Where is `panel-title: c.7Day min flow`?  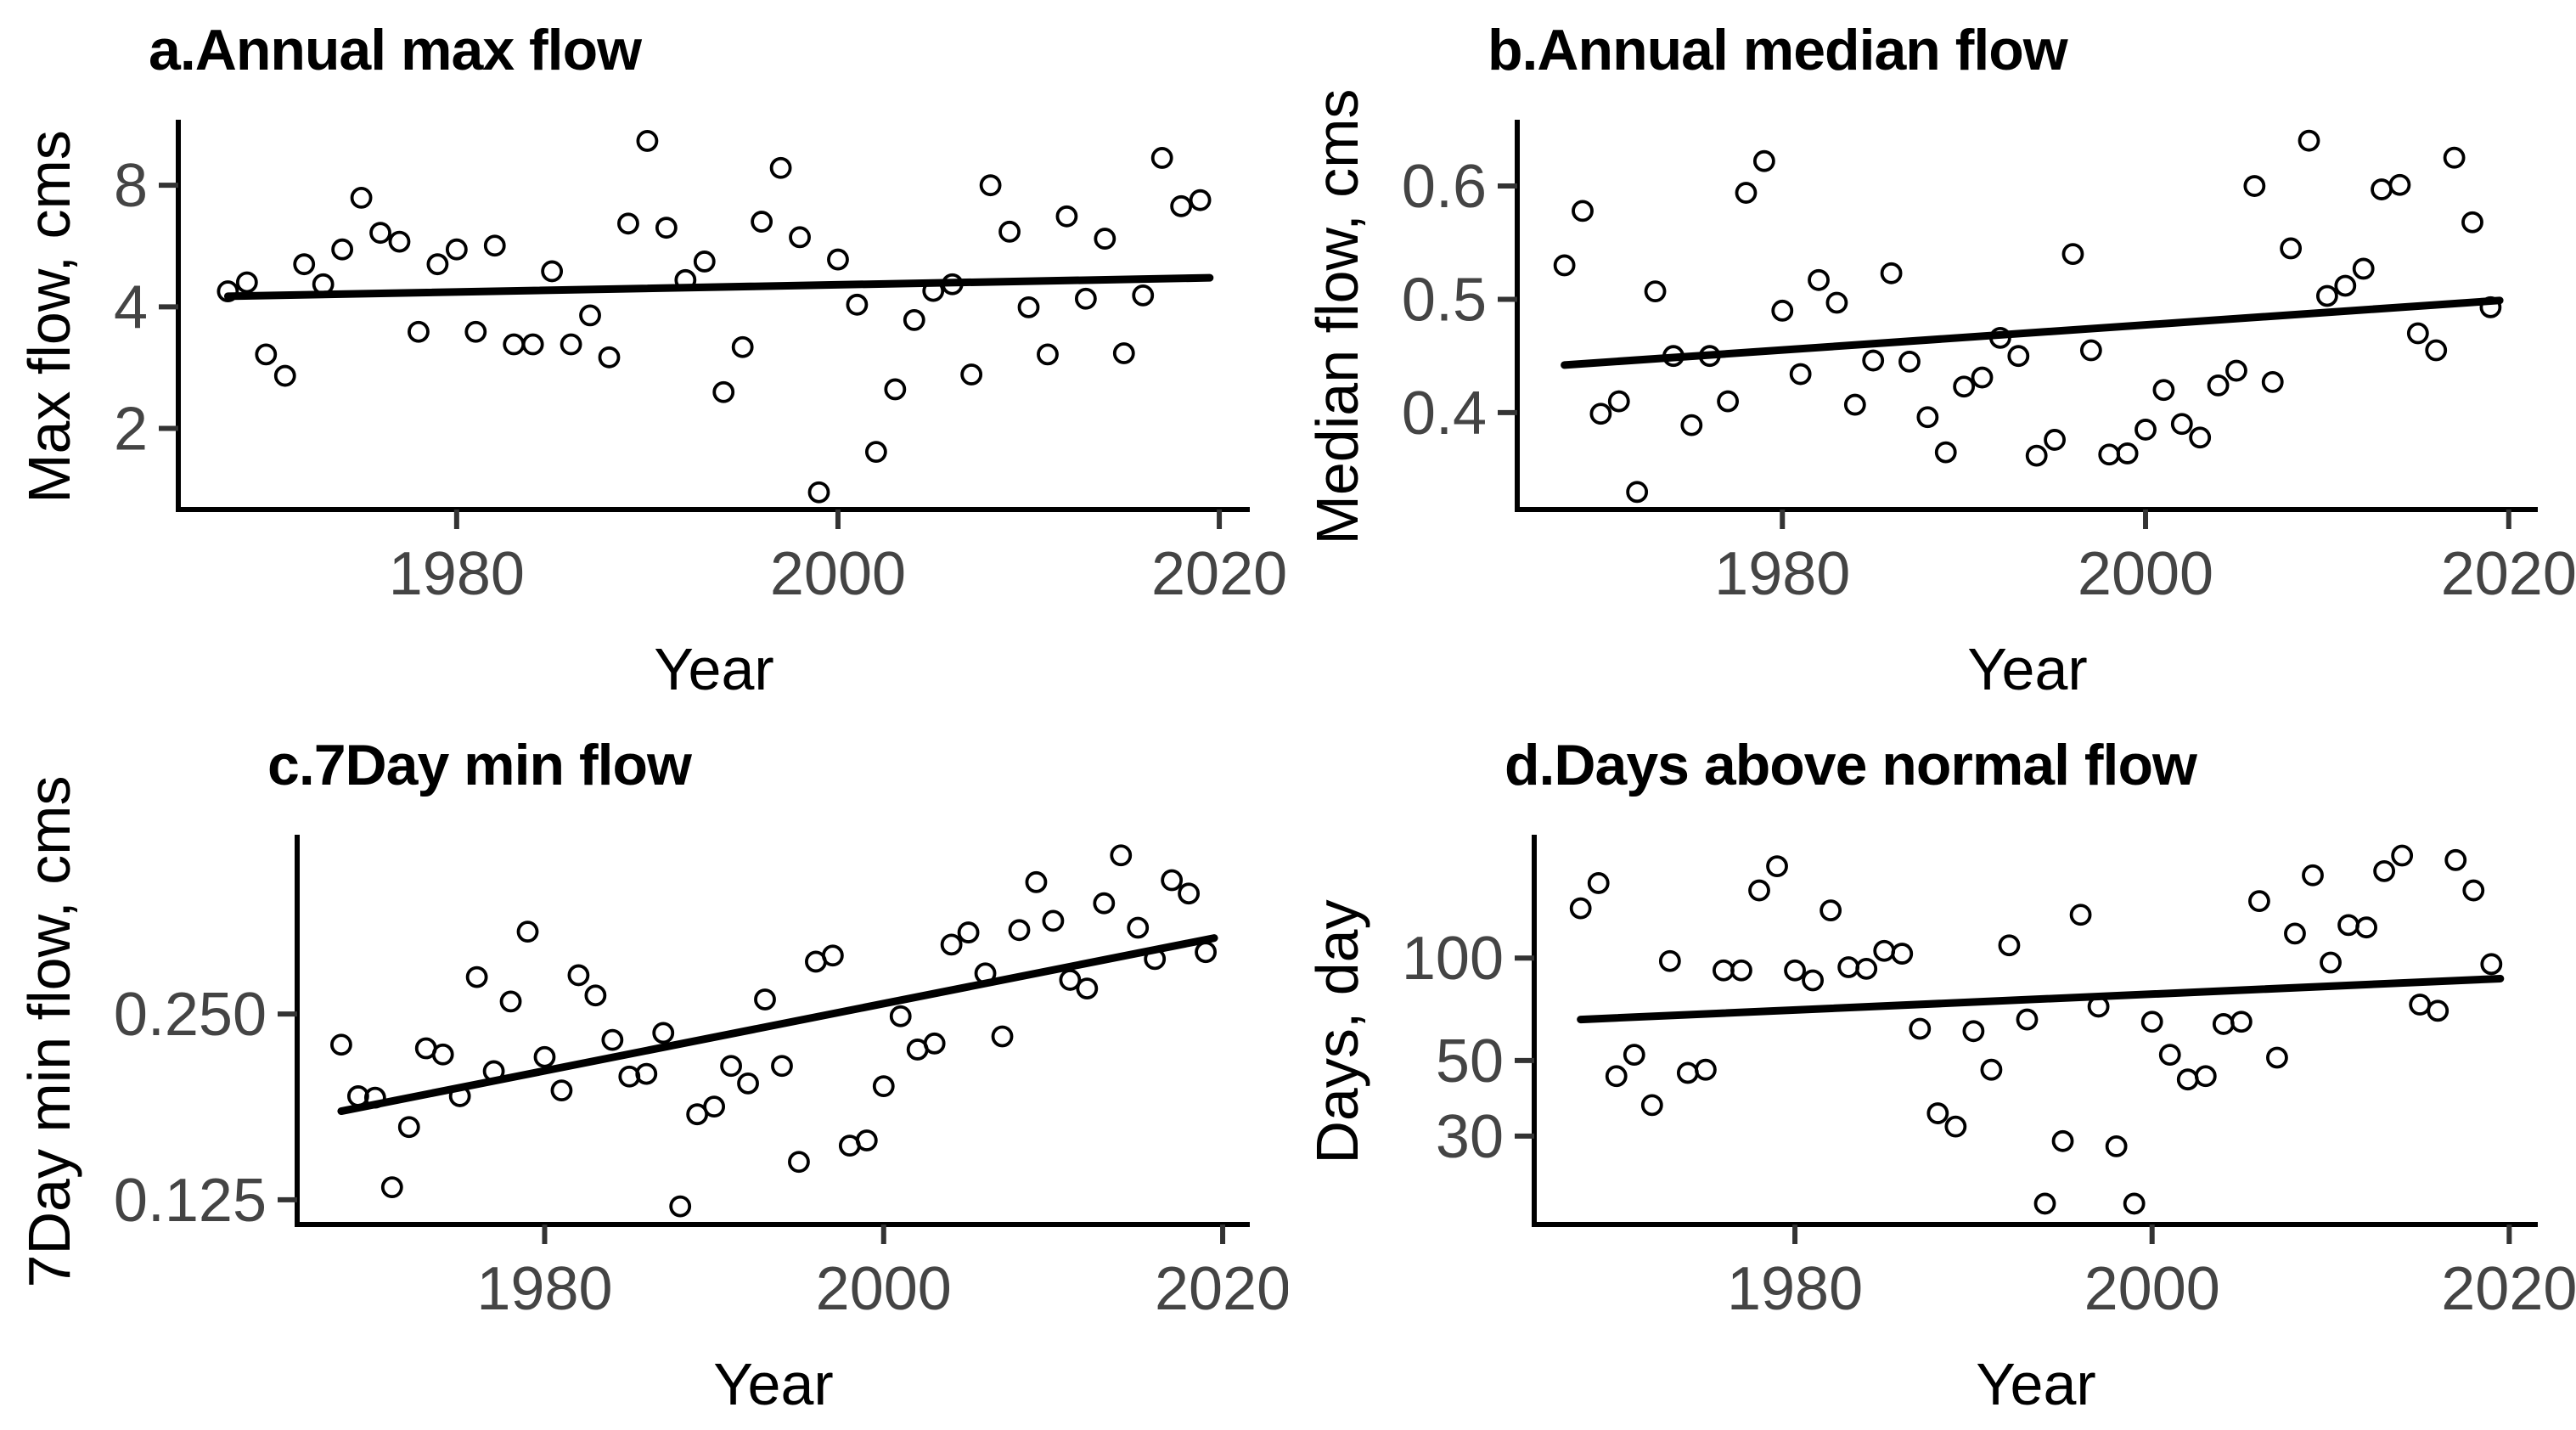 panel-title: c.7Day min flow is located at coordinates (479, 765).